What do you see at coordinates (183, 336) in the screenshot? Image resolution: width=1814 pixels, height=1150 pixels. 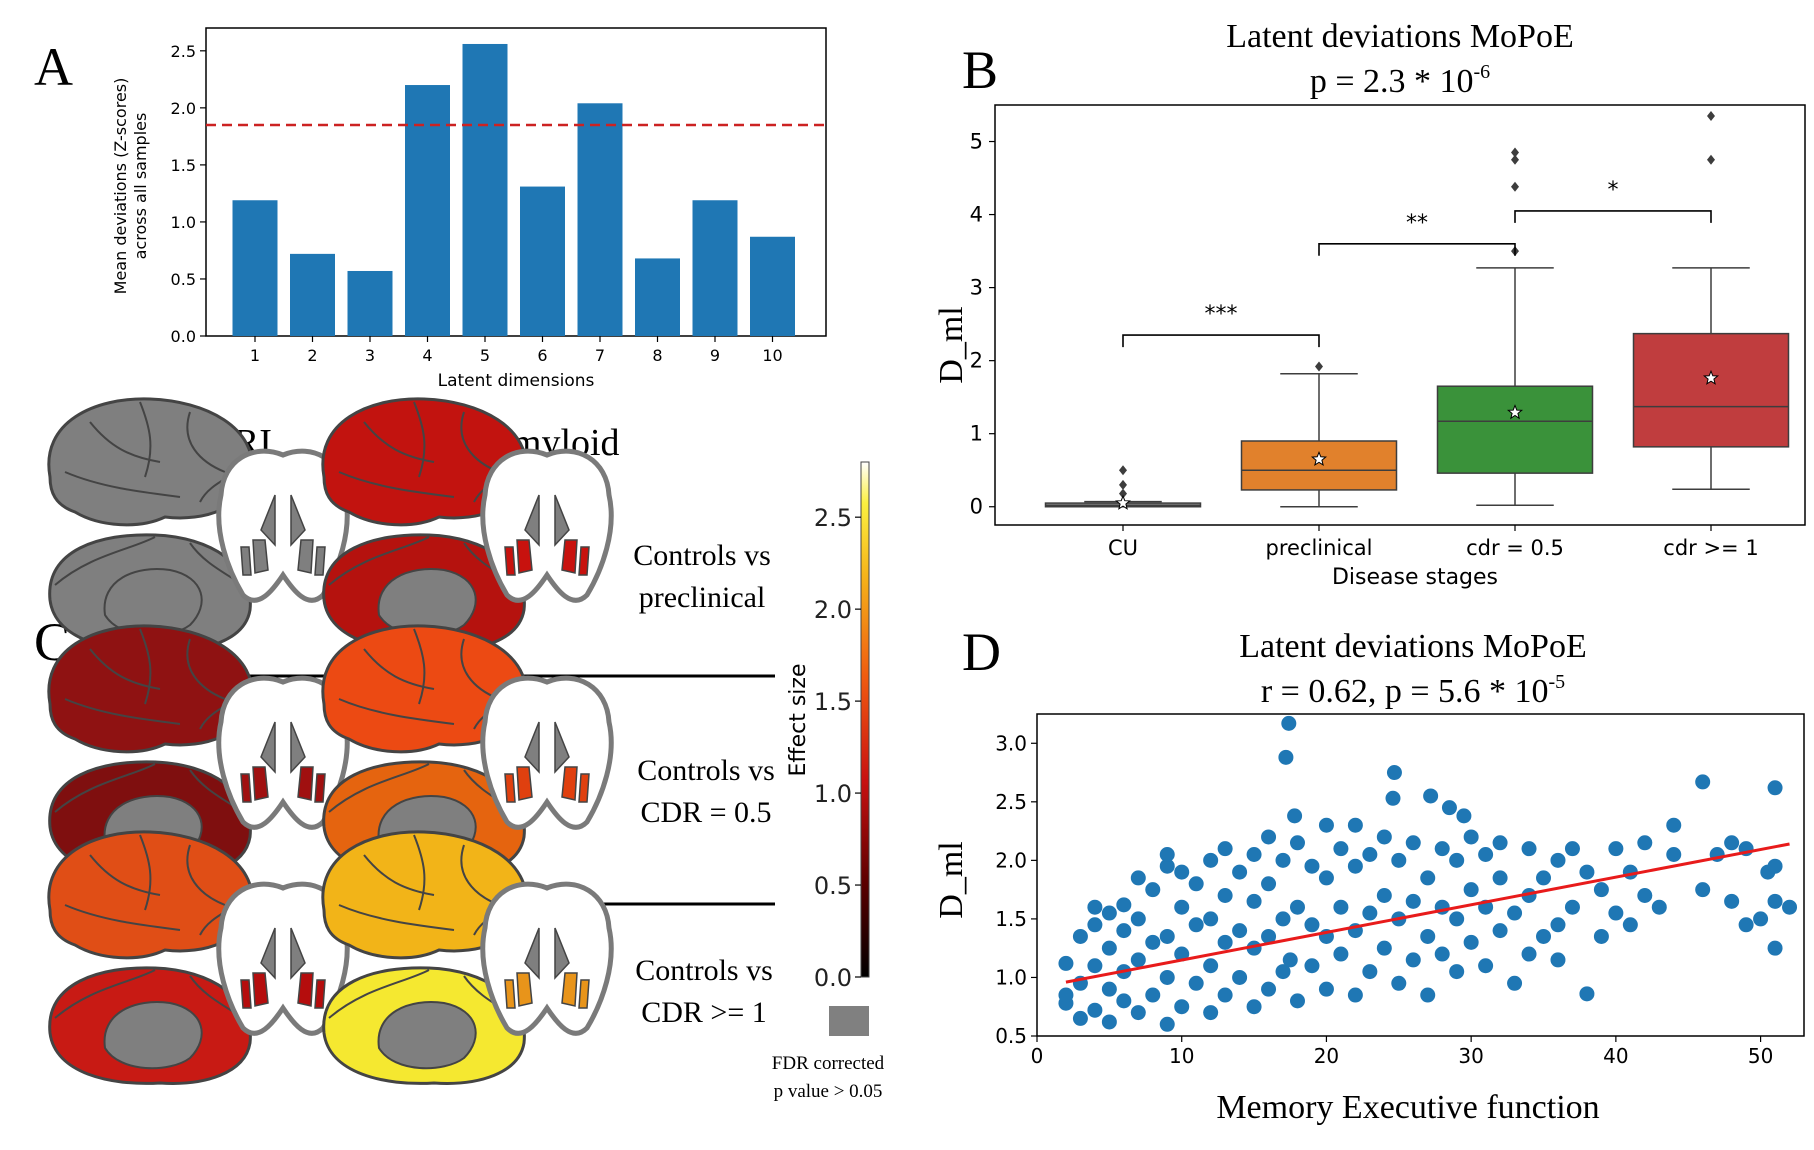 I see `y-tick-label: 0.0` at bounding box center [183, 336].